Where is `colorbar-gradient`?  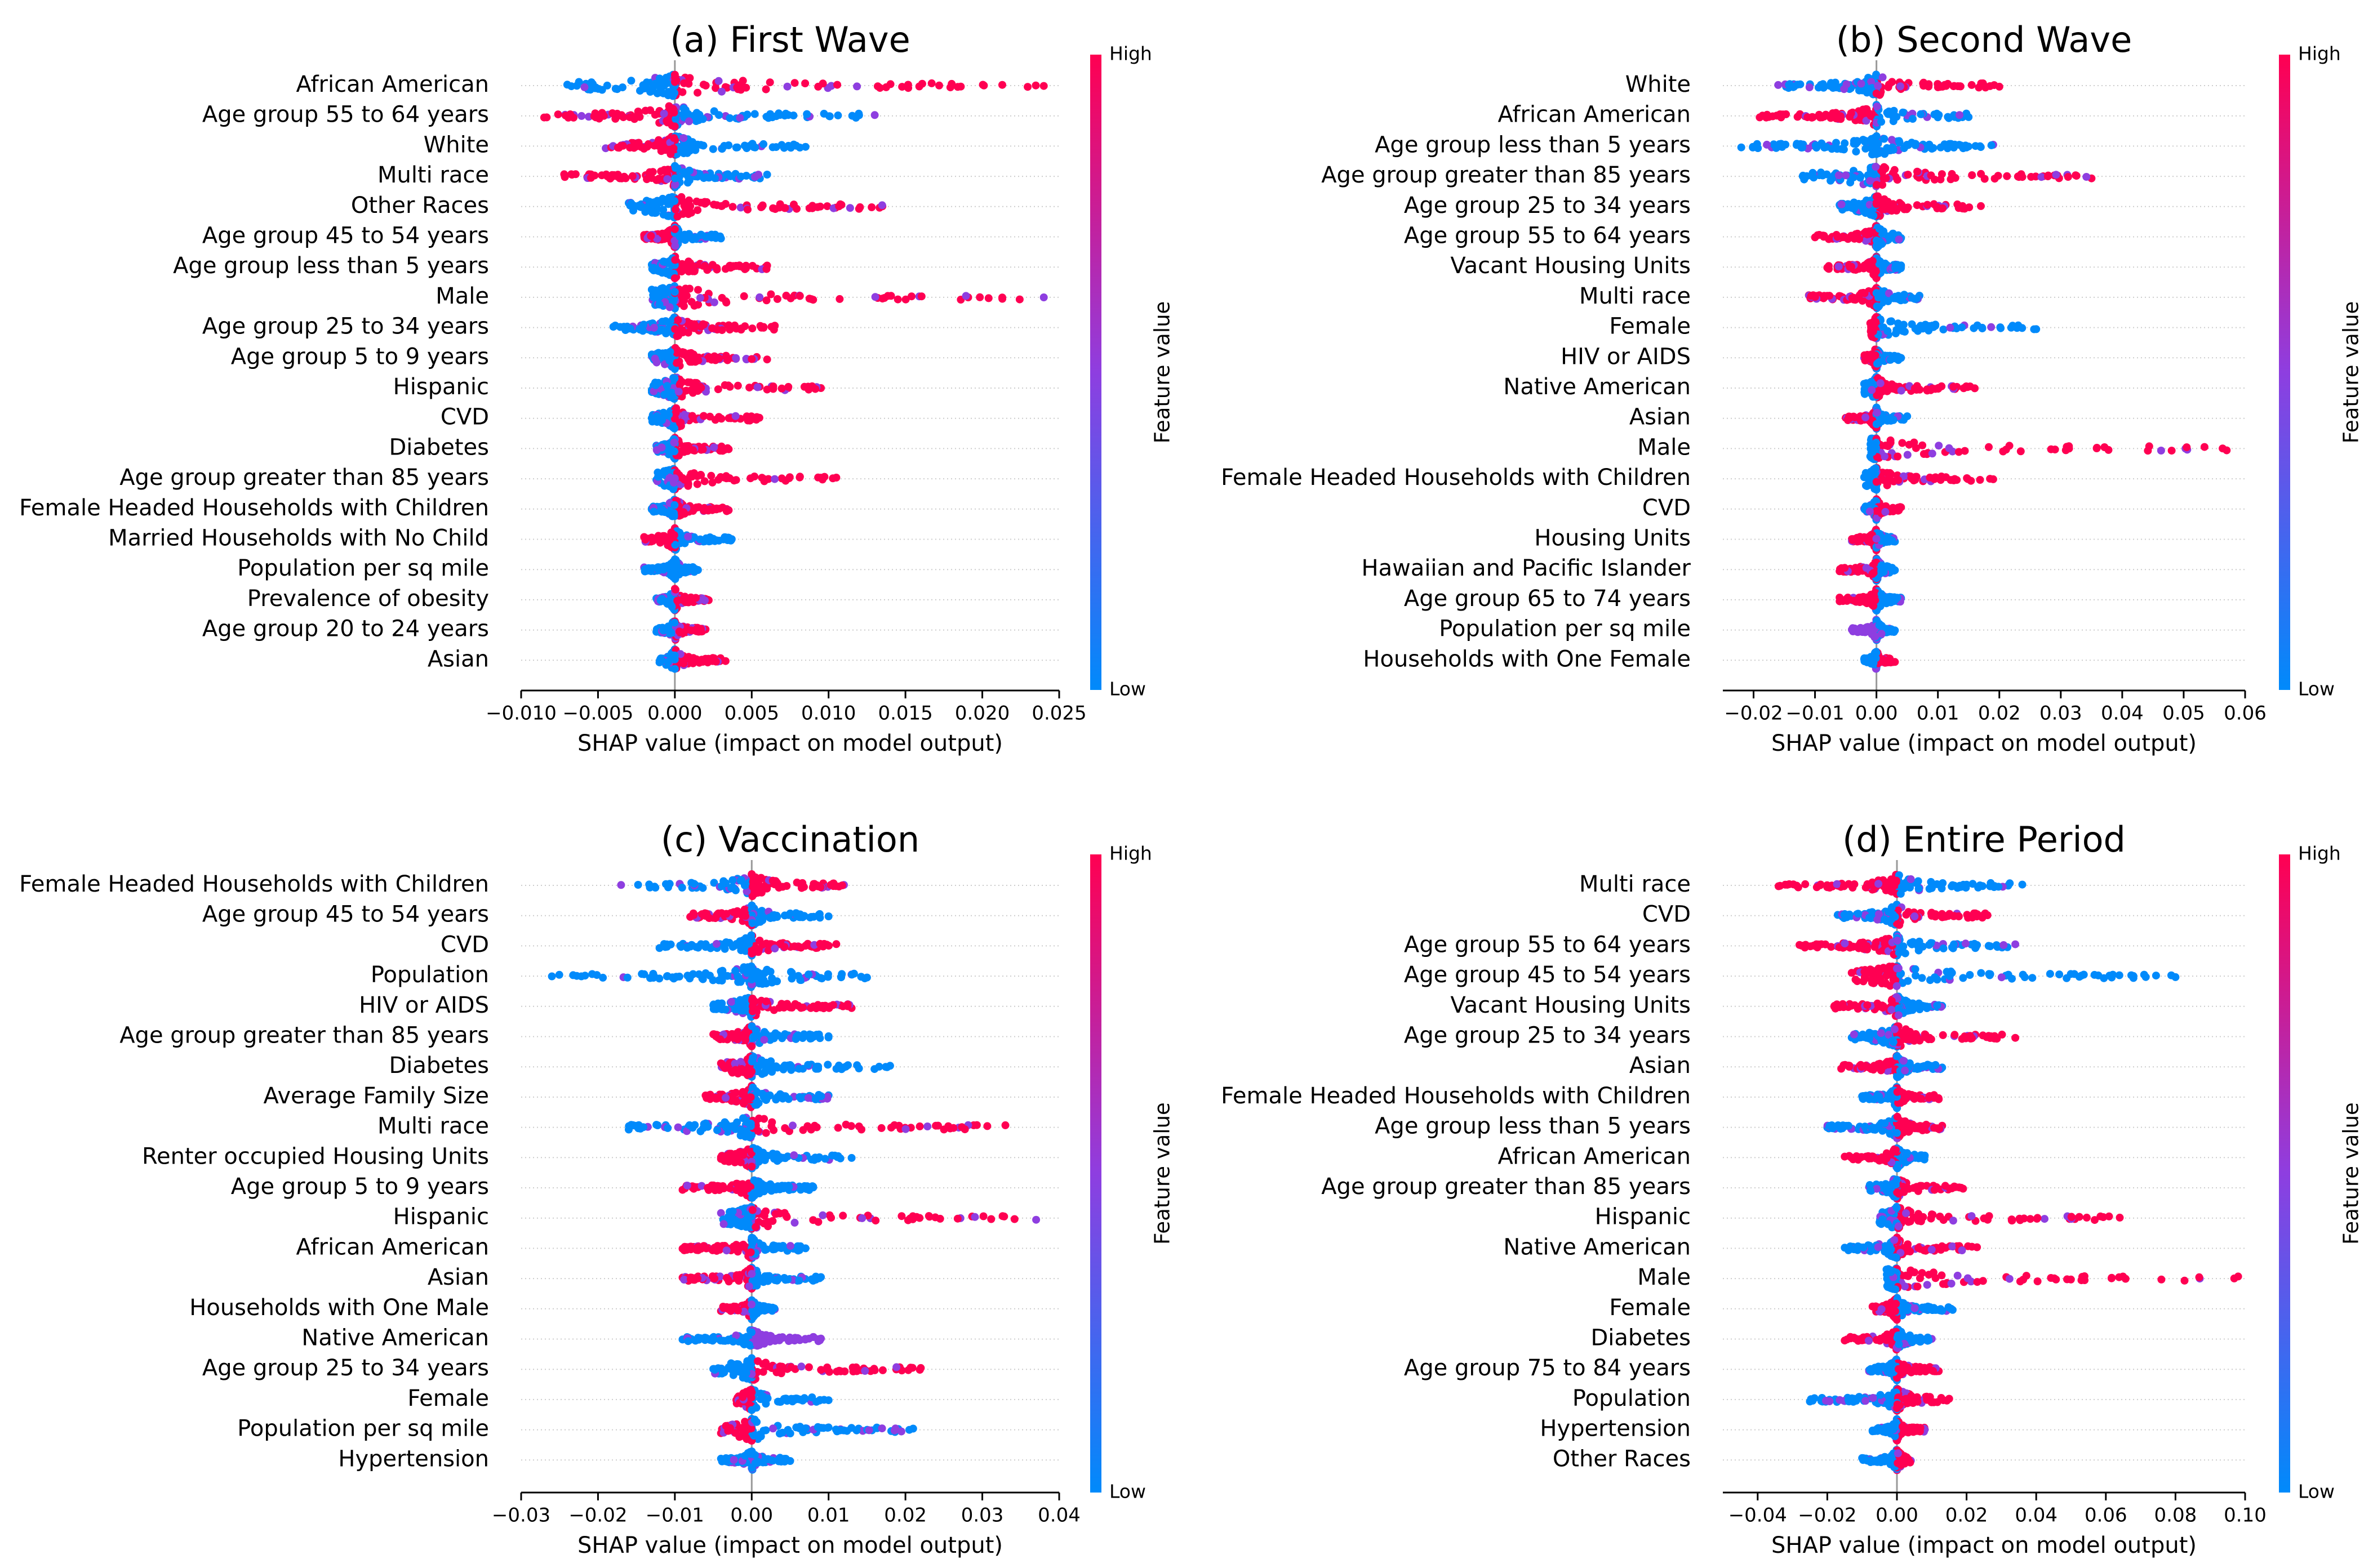
colorbar-gradient is located at coordinates (1096, 372).